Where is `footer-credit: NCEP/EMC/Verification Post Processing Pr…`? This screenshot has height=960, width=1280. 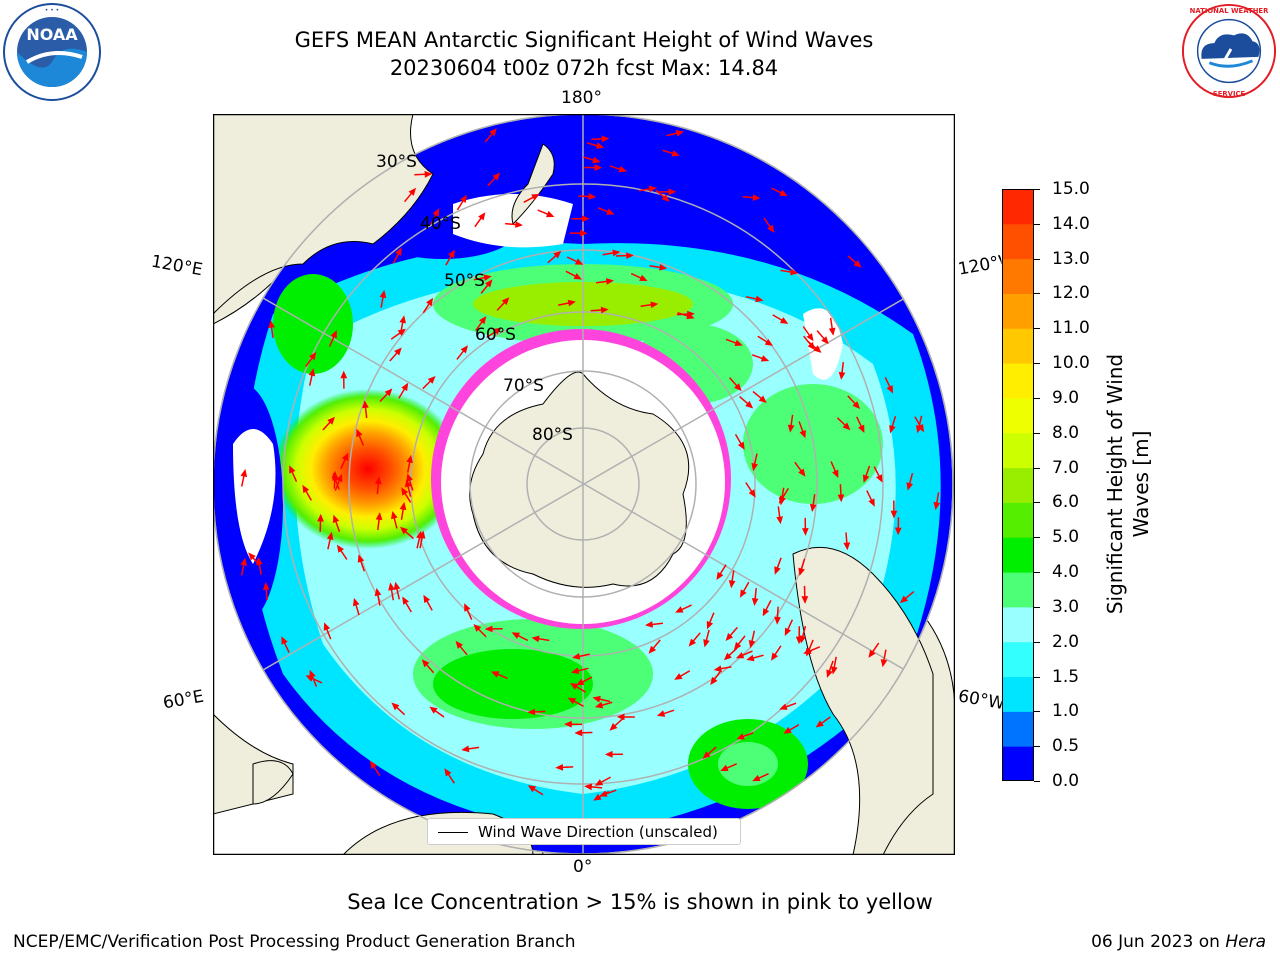
footer-credit: NCEP/EMC/Verification Post Processing Pr… is located at coordinates (294, 942).